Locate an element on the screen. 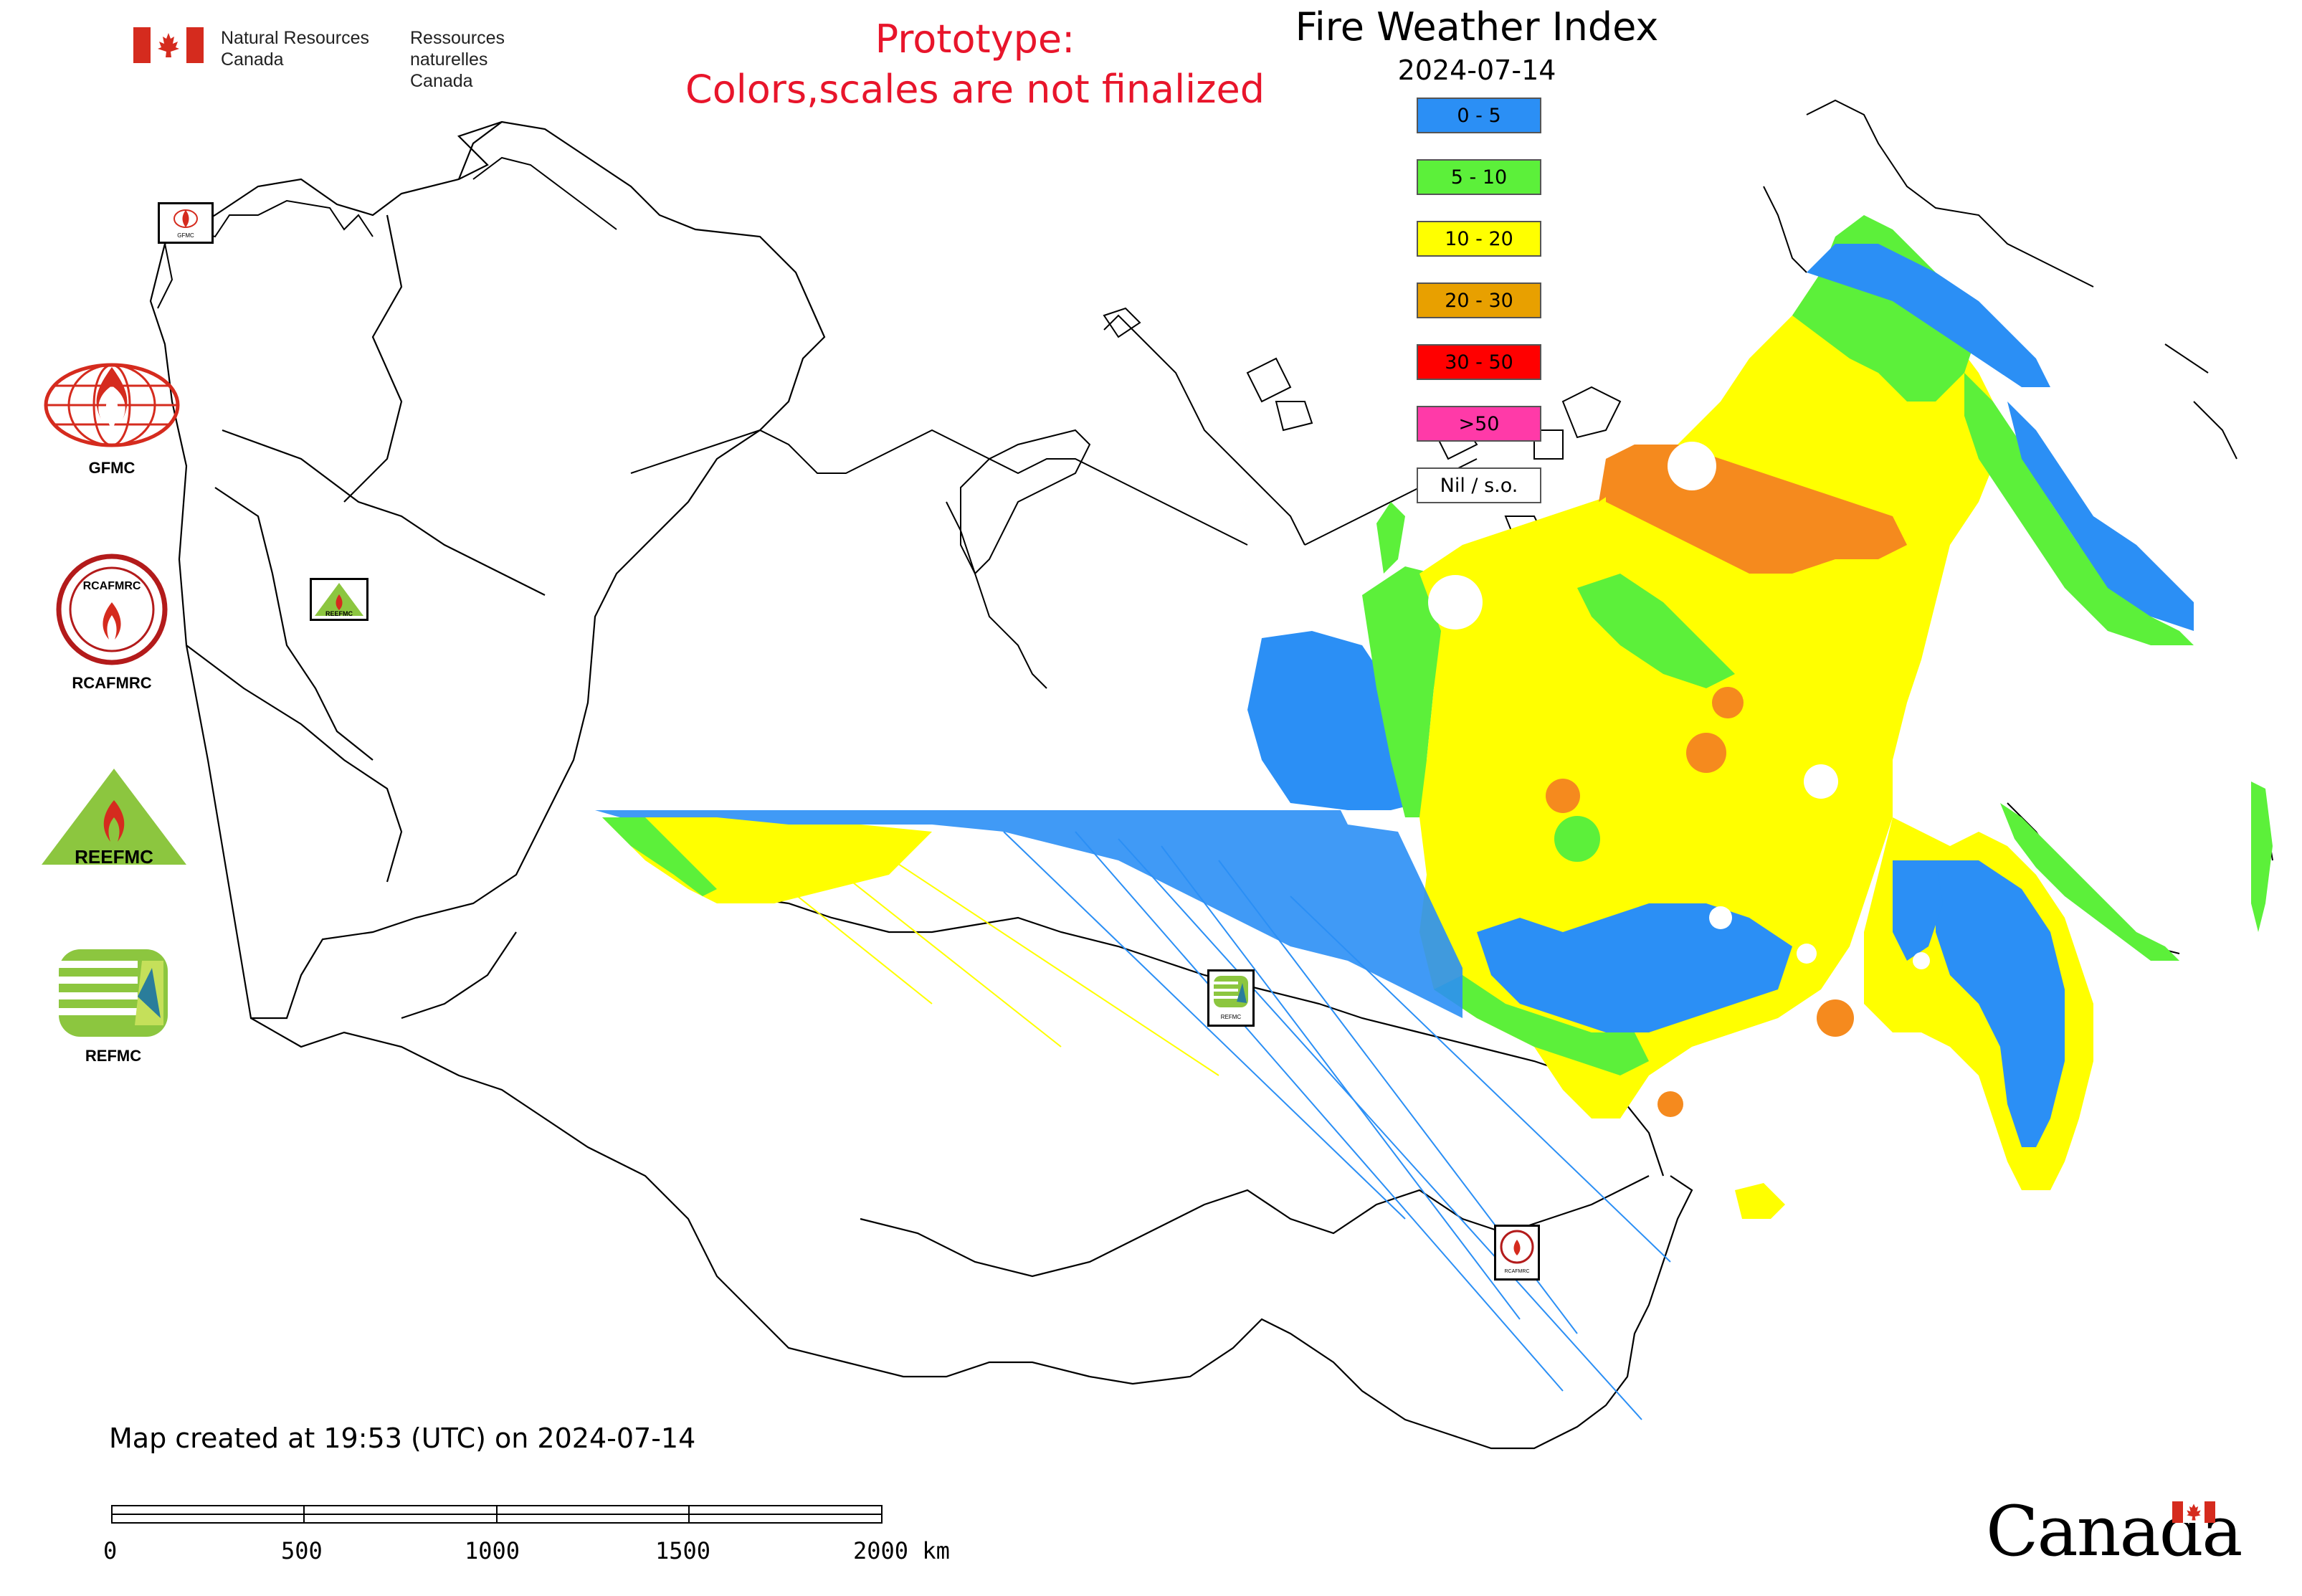  gfmc-marker: GFMC is located at coordinates (186, 223).